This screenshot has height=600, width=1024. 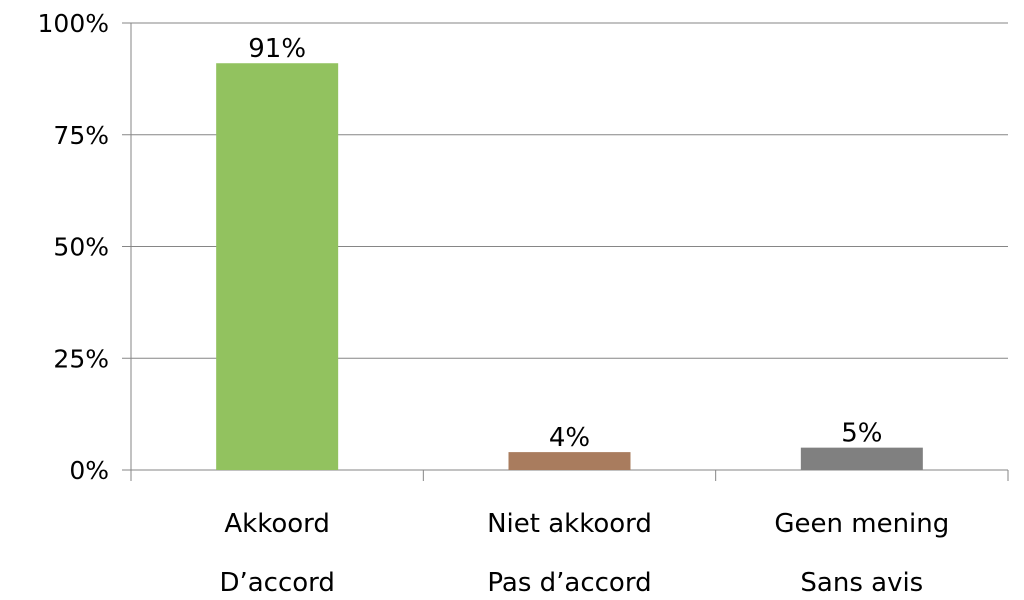 What do you see at coordinates (277, 49) in the screenshot?
I see `data-label: 91%` at bounding box center [277, 49].